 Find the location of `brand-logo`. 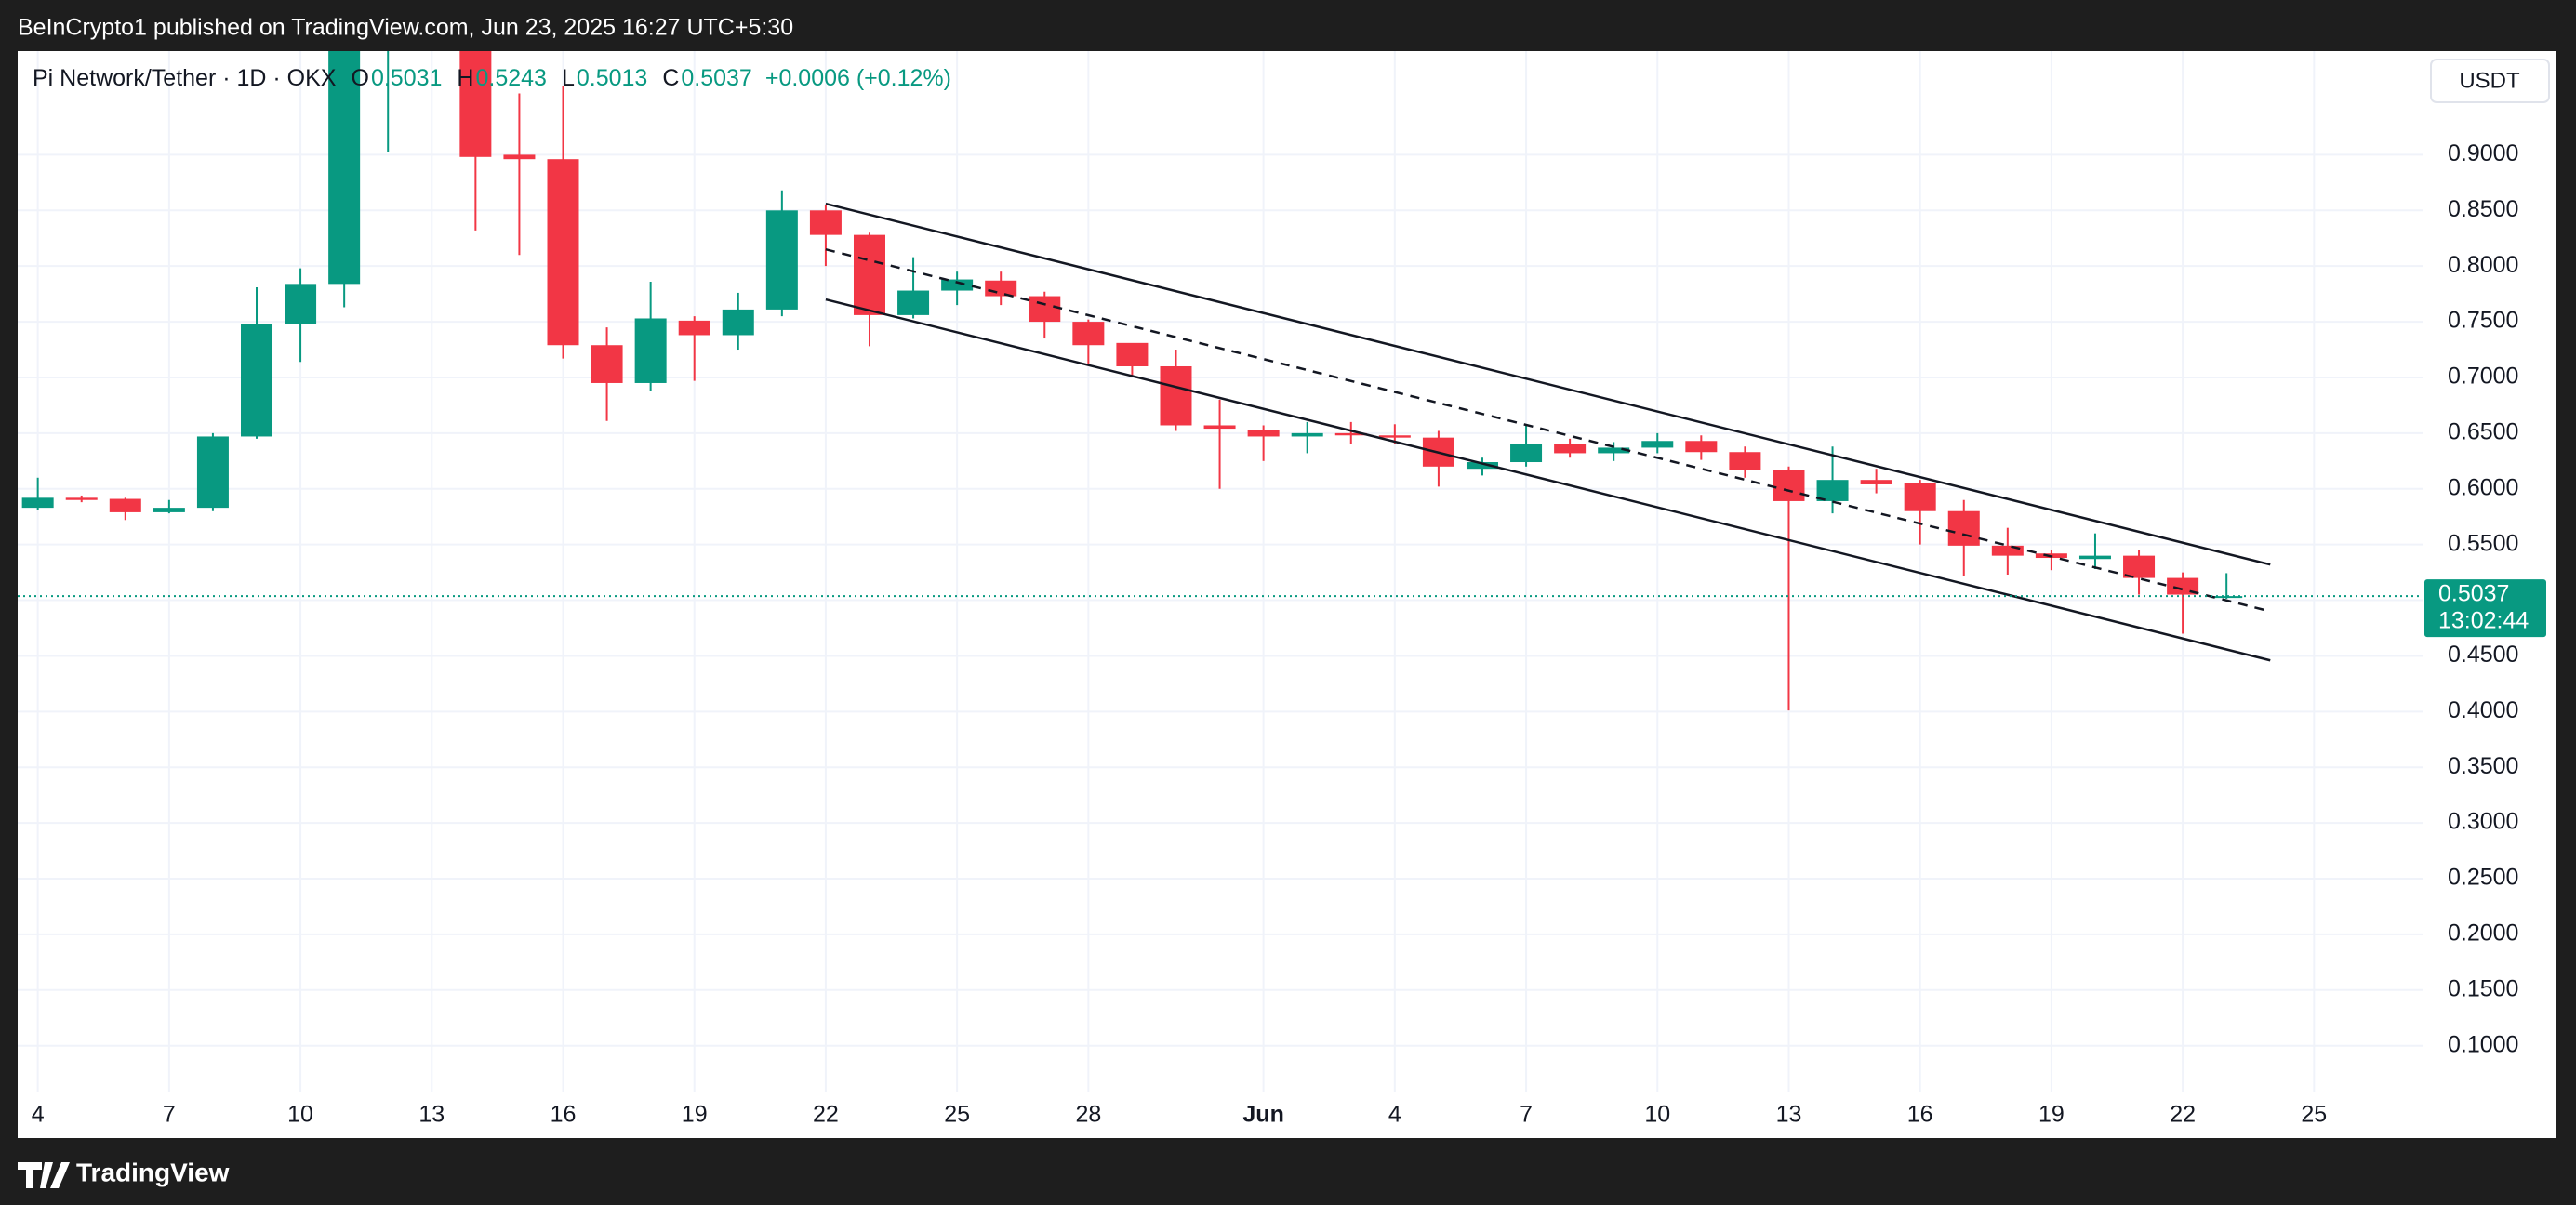

brand-logo is located at coordinates (44, 1175).